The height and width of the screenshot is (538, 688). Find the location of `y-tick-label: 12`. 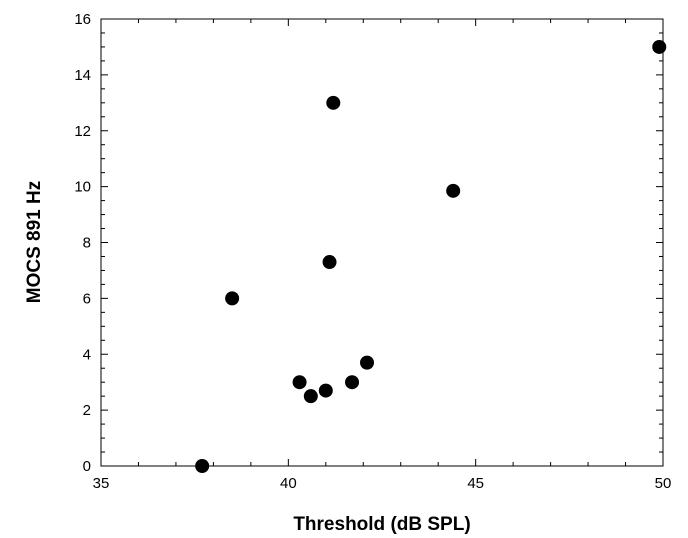

y-tick-label: 12 is located at coordinates (82, 131).